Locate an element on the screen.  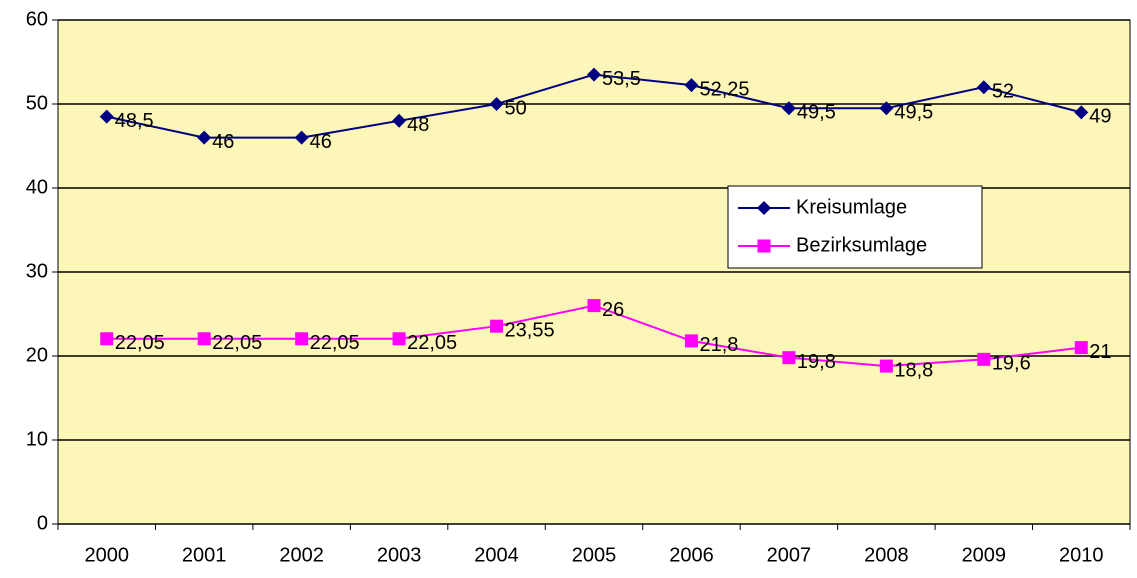
y-tick-label: 40 is located at coordinates (37, 187).